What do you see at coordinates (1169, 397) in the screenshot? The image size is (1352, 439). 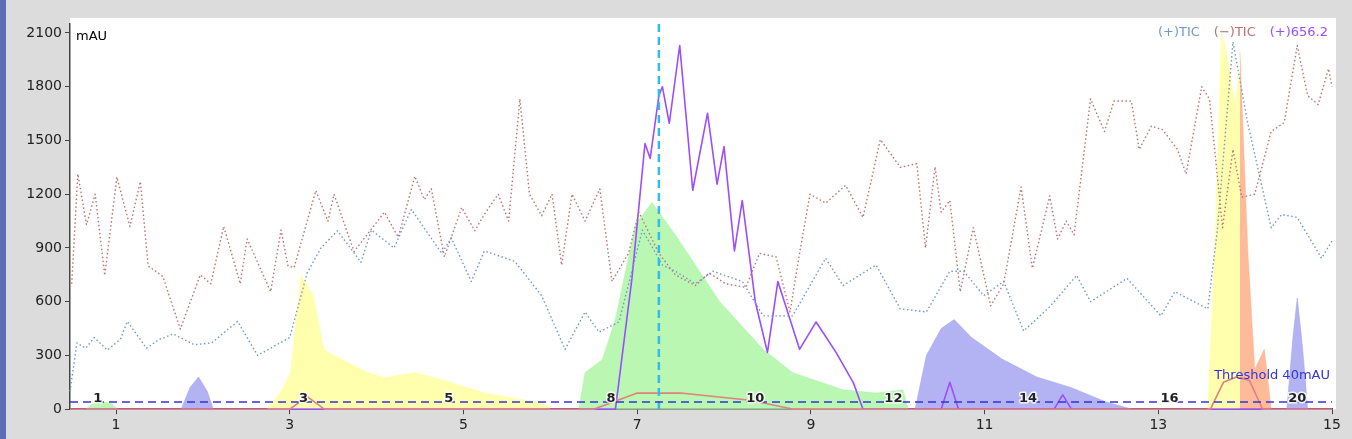 I see `annotation: 16` at bounding box center [1169, 397].